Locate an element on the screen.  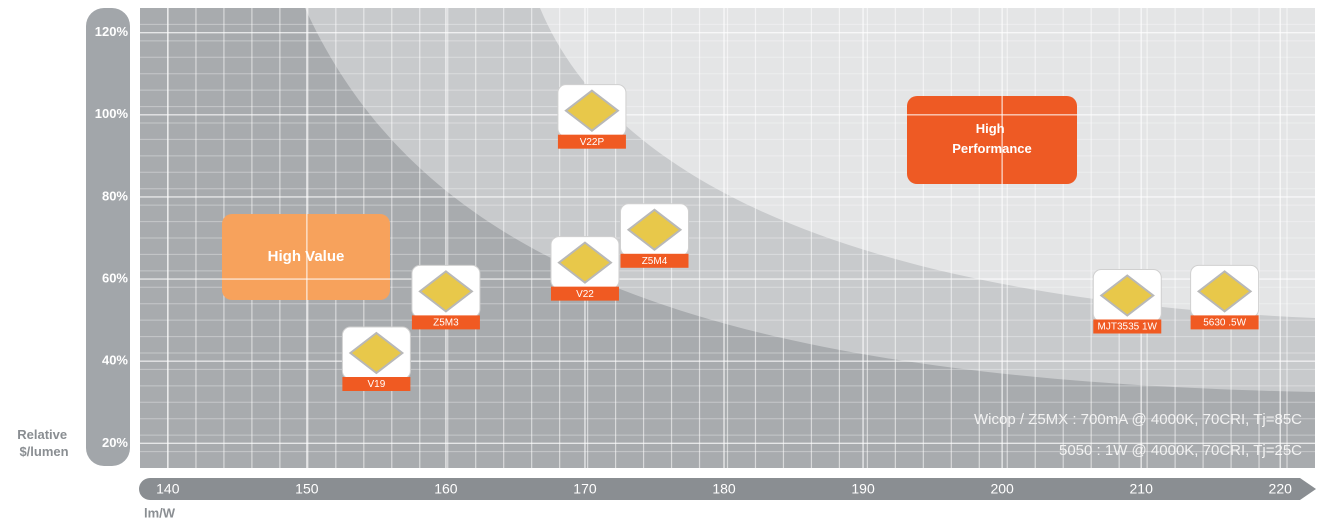
led-marker: 5630 .5W is located at coordinates (1225, 297).